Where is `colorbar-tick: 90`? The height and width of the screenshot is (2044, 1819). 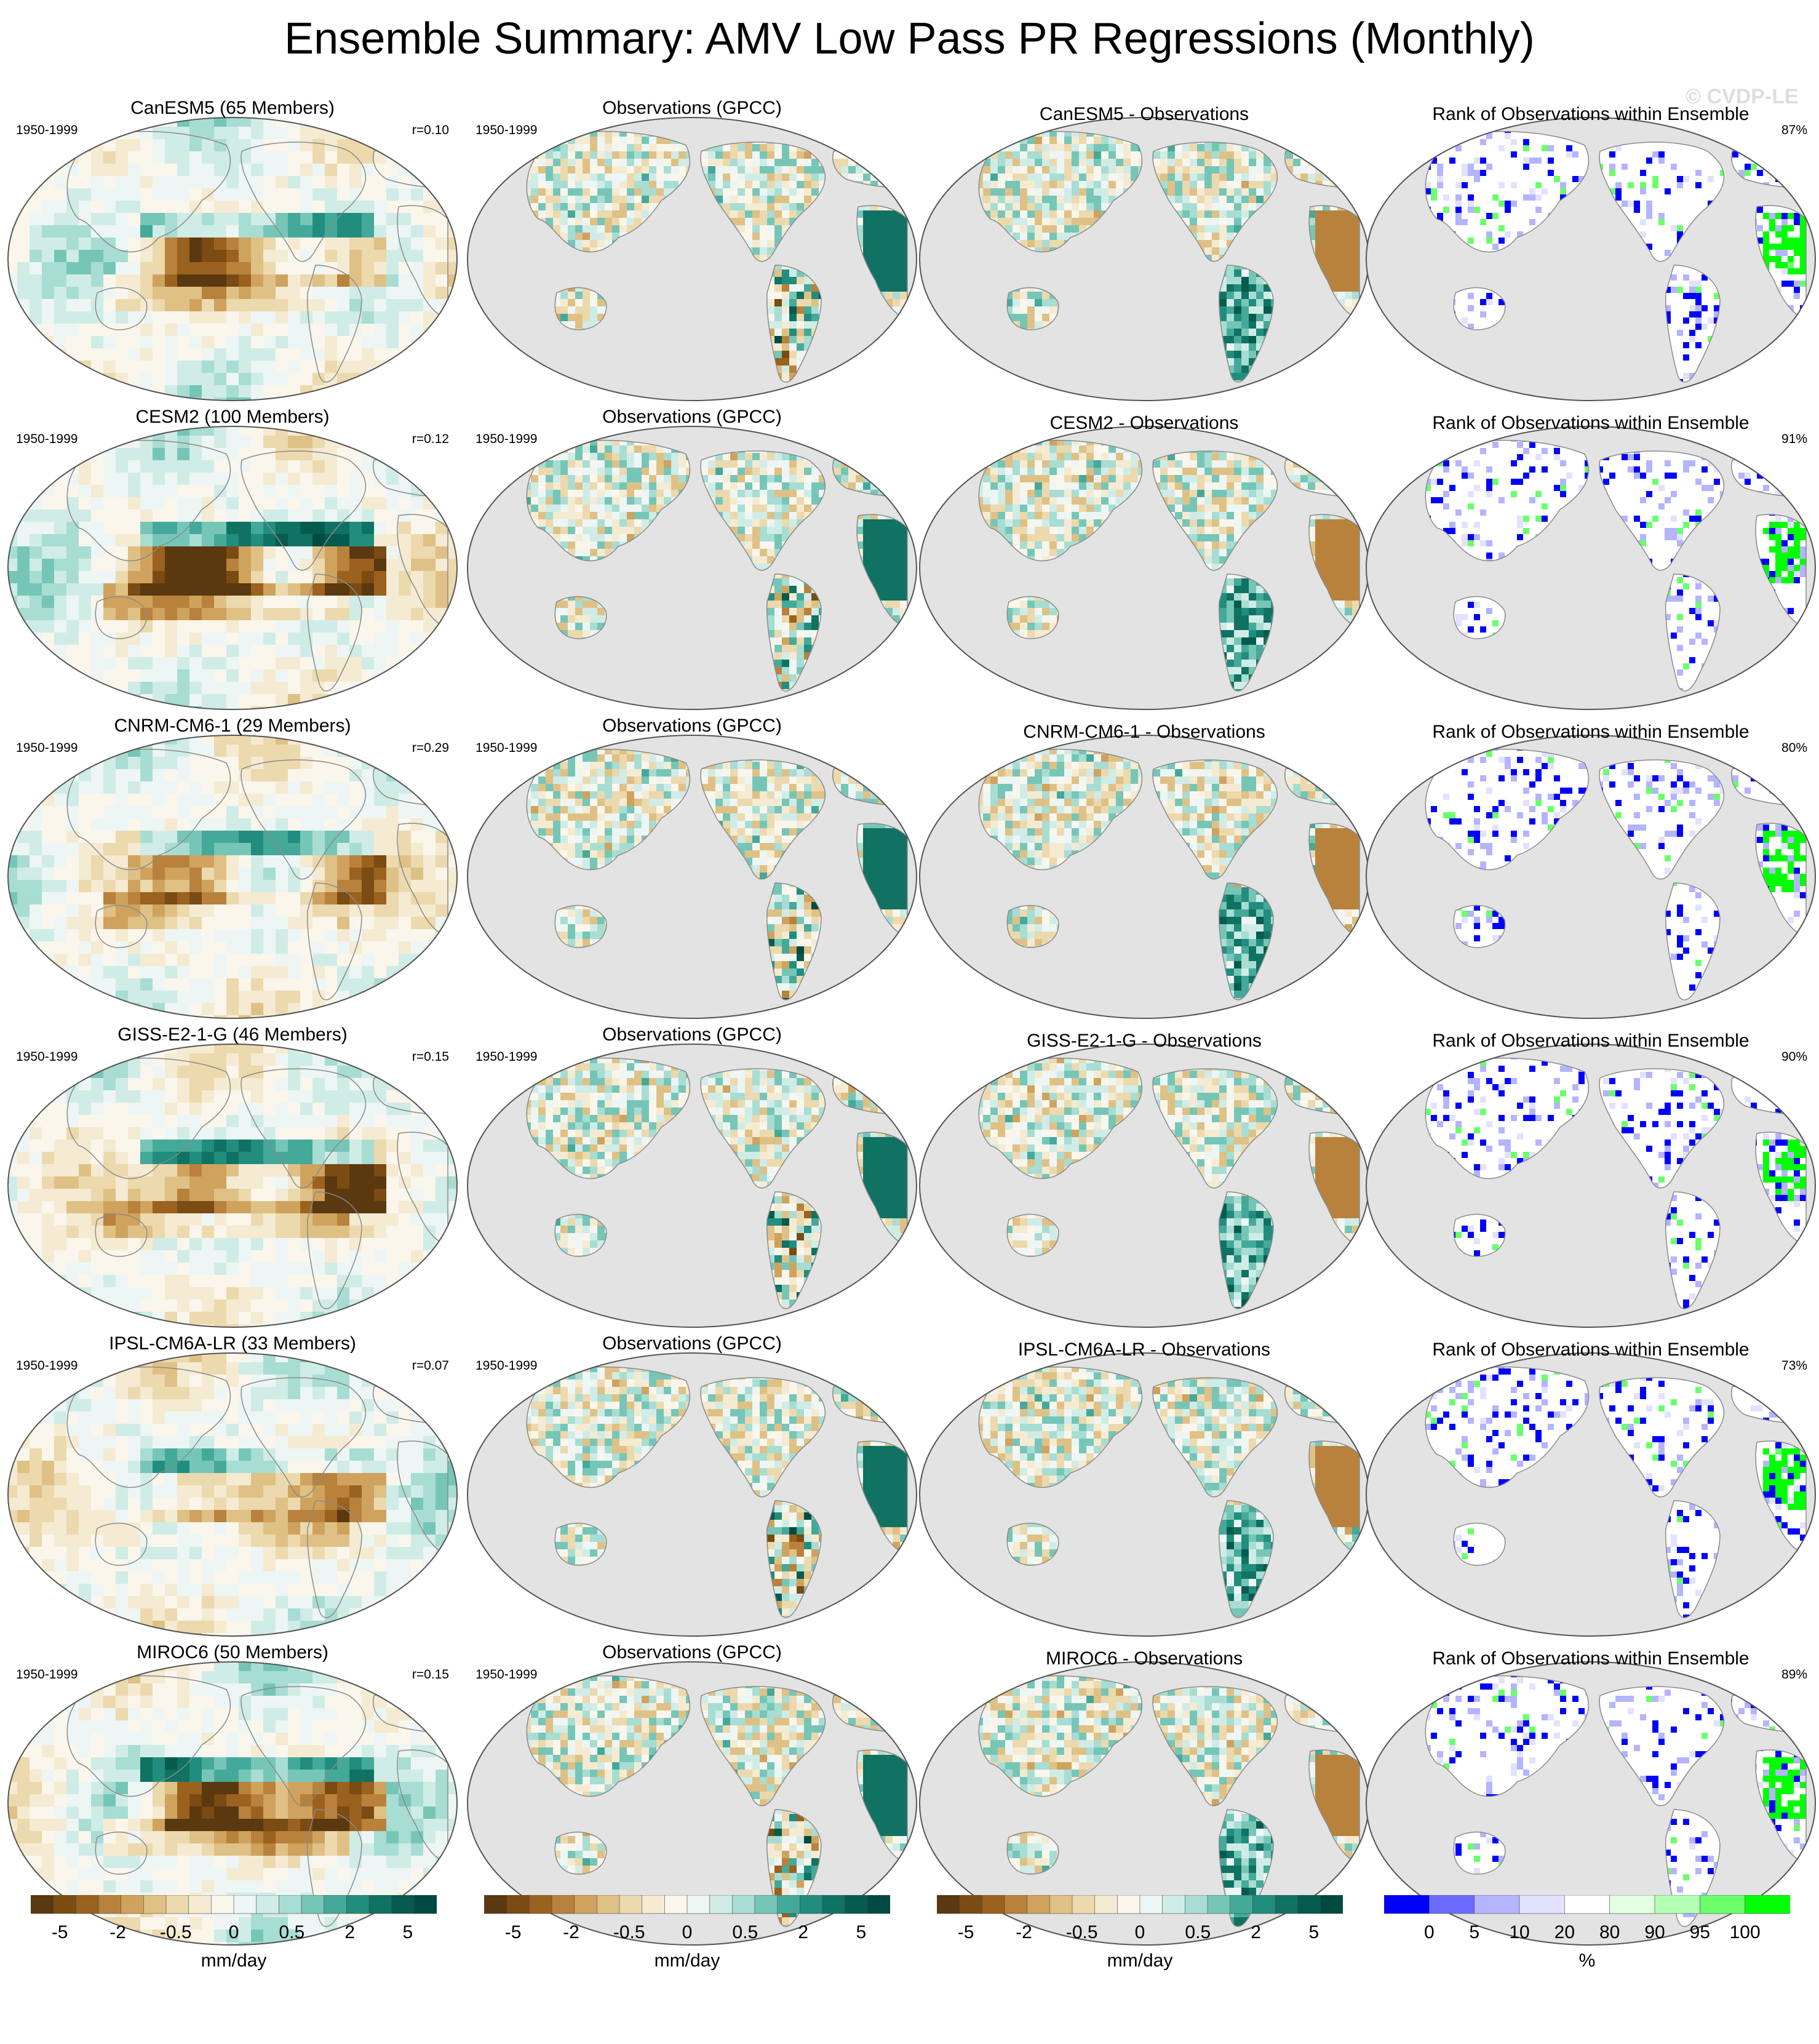 colorbar-tick: 90 is located at coordinates (1654, 1932).